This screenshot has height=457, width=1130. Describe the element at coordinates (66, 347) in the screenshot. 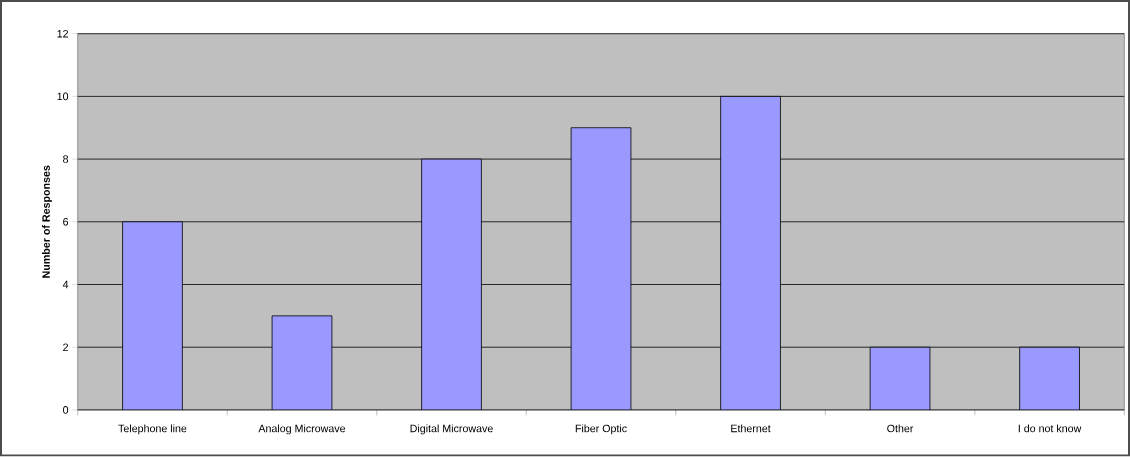

I see `y-tick-label: 2` at that location.